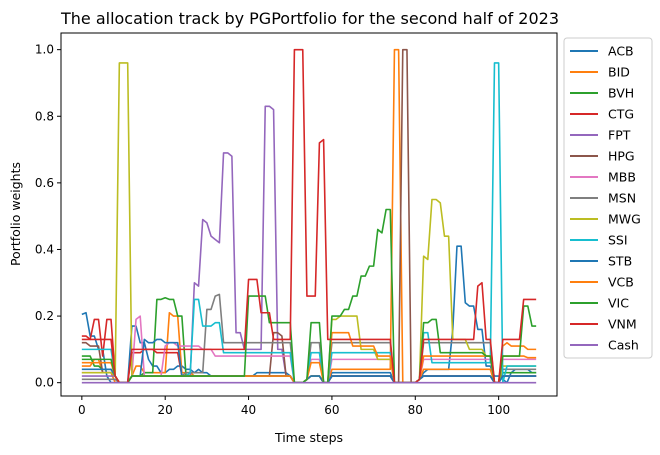 The image size is (660, 455). Describe the element at coordinates (44, 183) in the screenshot. I see `y-tick-label: 0.6` at that location.